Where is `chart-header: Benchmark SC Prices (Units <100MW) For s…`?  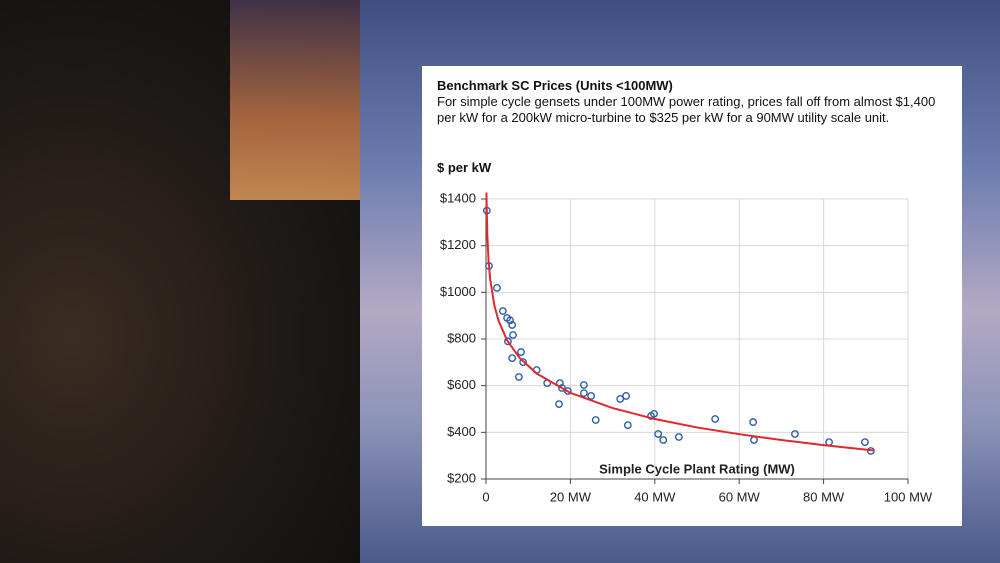 chart-header: Benchmark SC Prices (Units <100MW) For s… is located at coordinates (694, 102).